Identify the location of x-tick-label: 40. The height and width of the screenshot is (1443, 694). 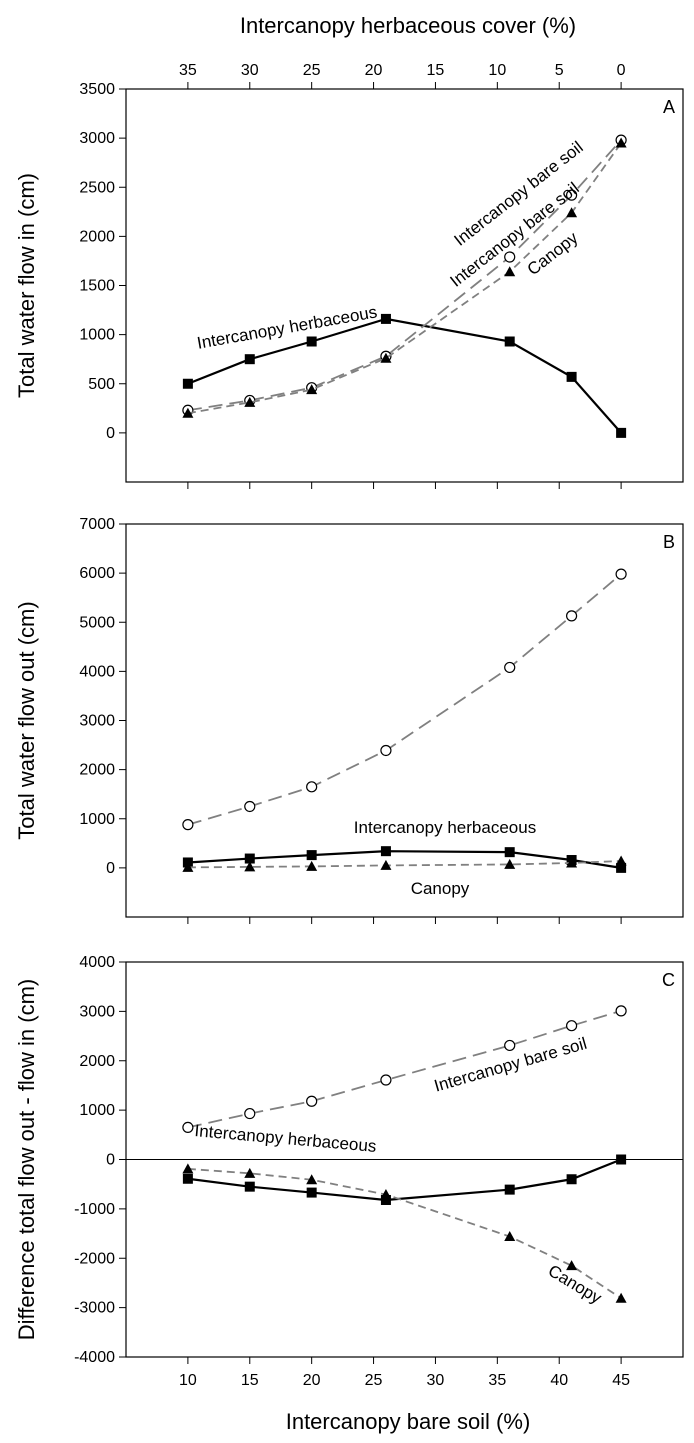
(559, 1380).